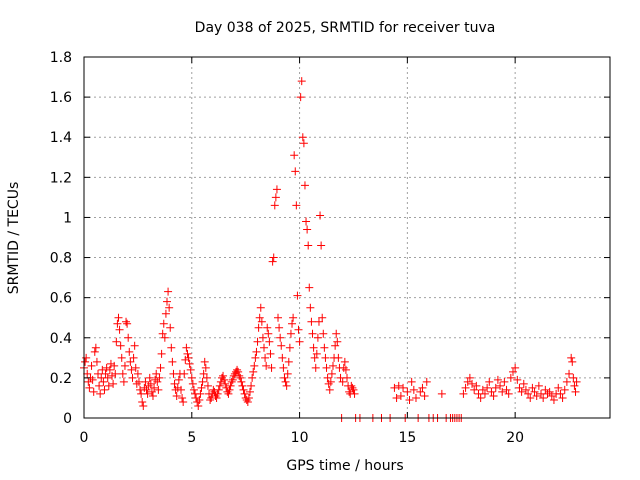 The width and height of the screenshot is (640, 480). Describe the element at coordinates (84, 438) in the screenshot. I see `x-tick-label: 0` at that location.